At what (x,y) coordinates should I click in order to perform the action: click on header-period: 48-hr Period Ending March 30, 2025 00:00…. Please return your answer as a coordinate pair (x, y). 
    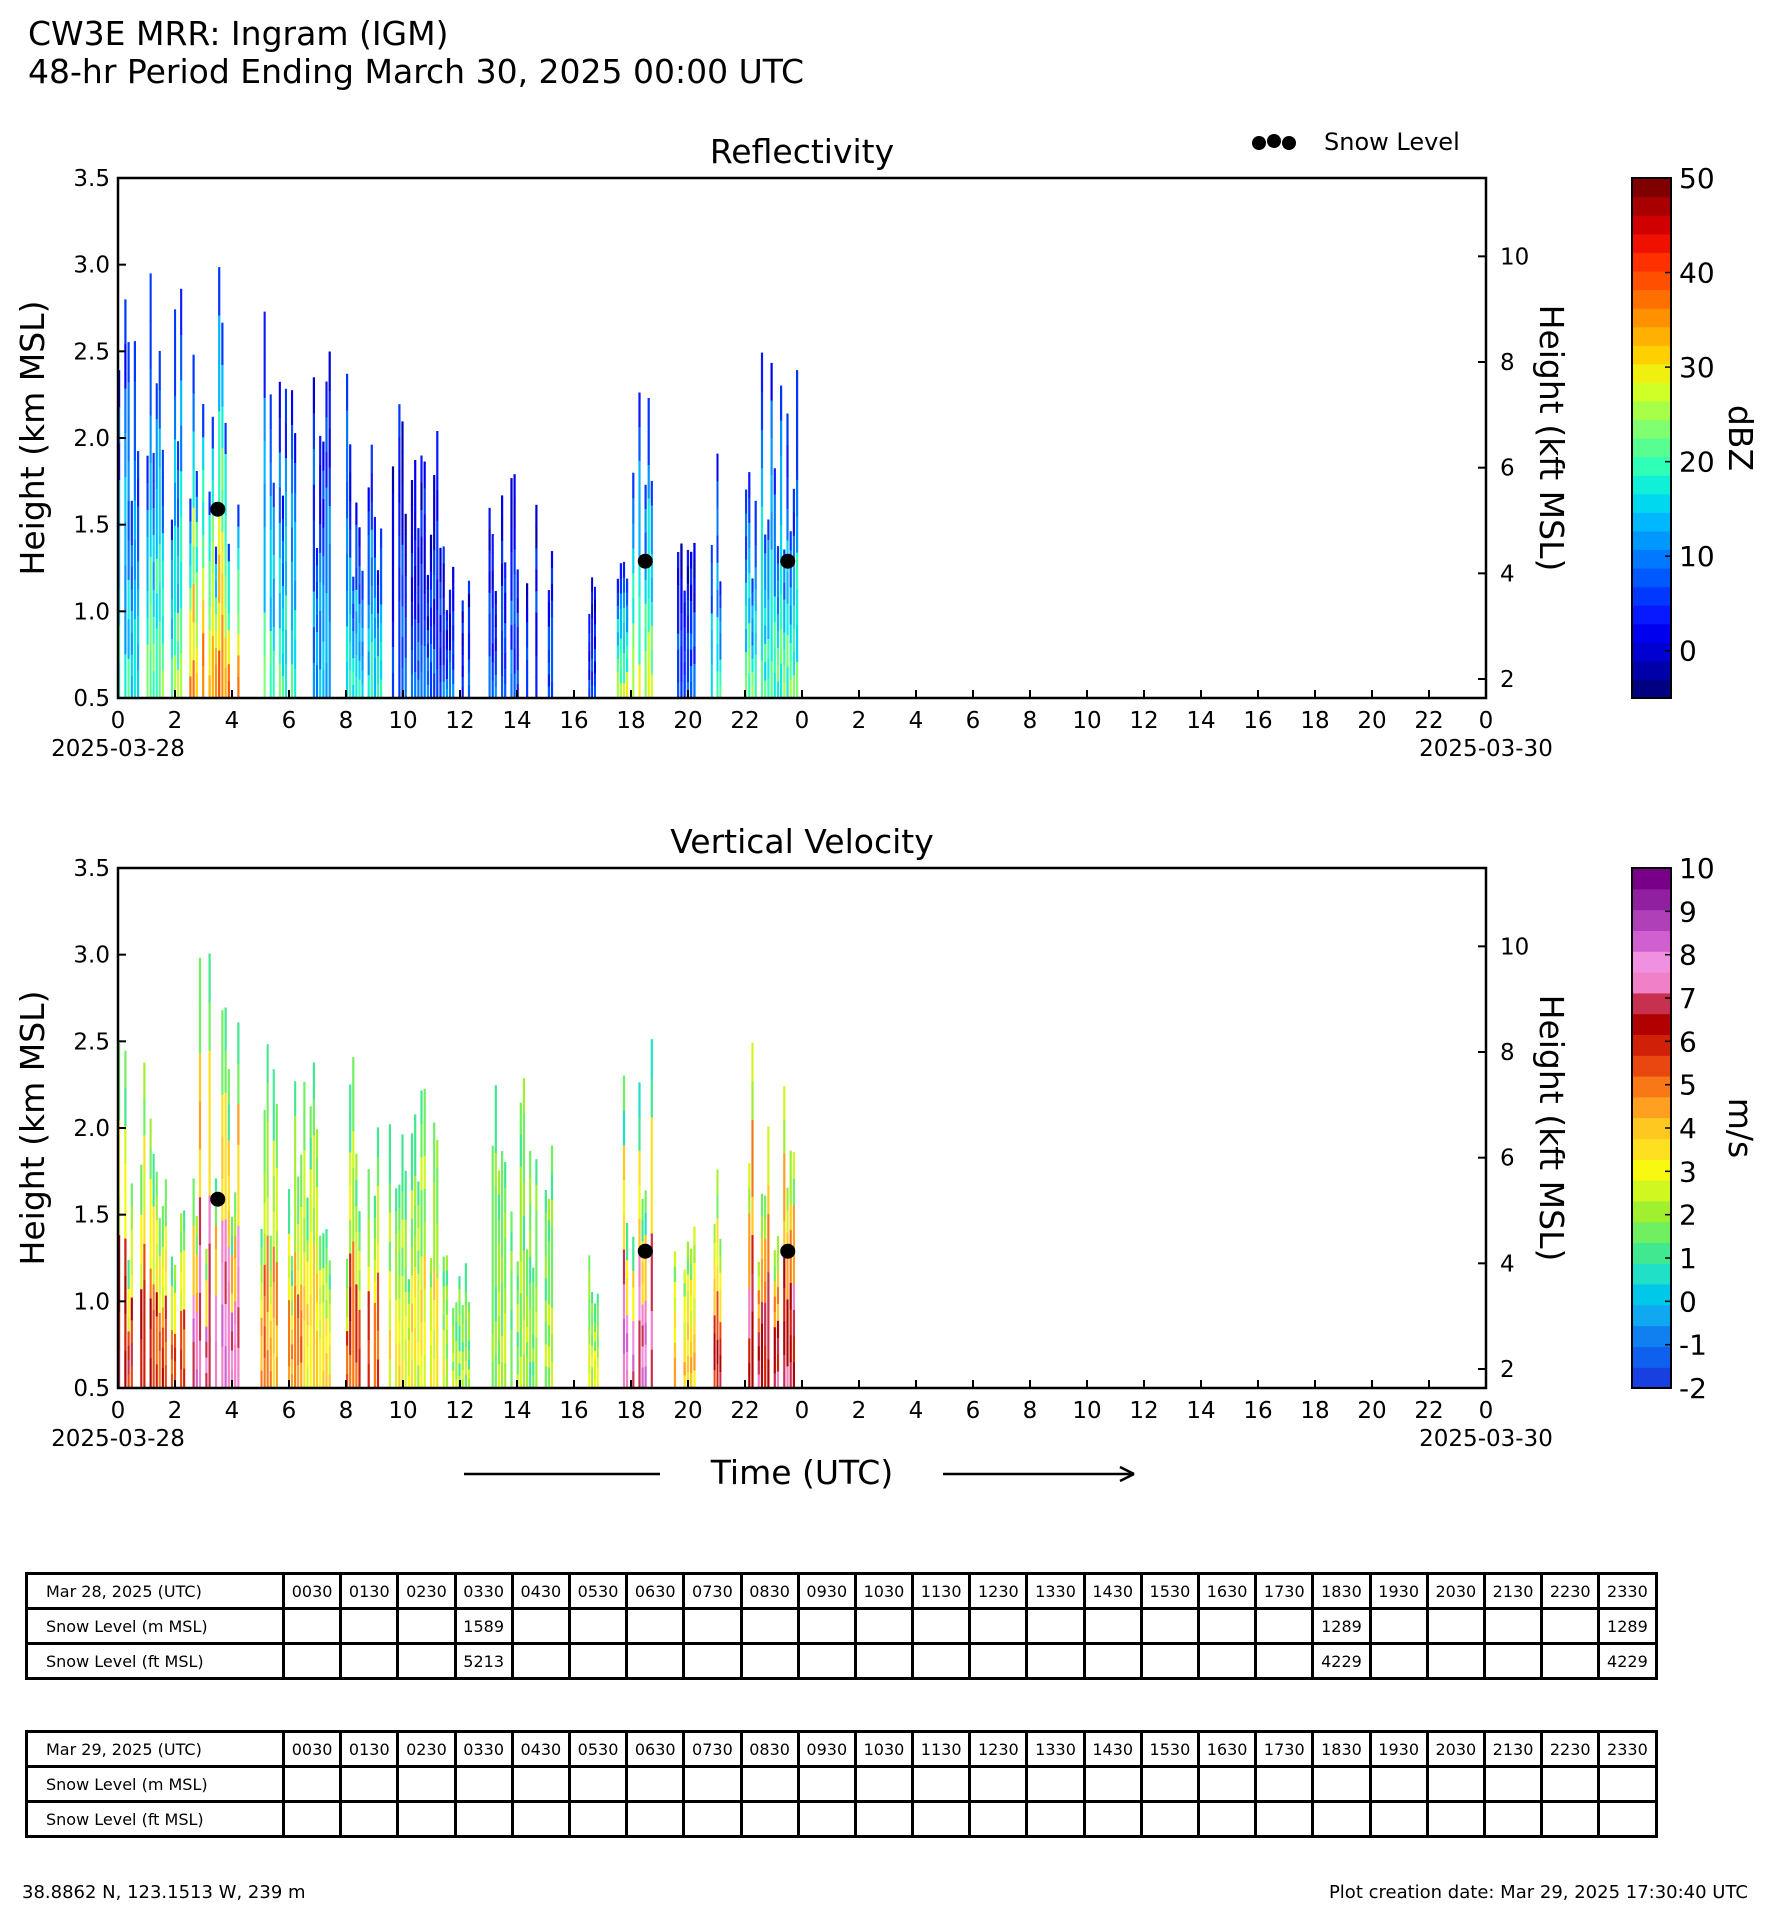
    Looking at the image, I should click on (416, 71).